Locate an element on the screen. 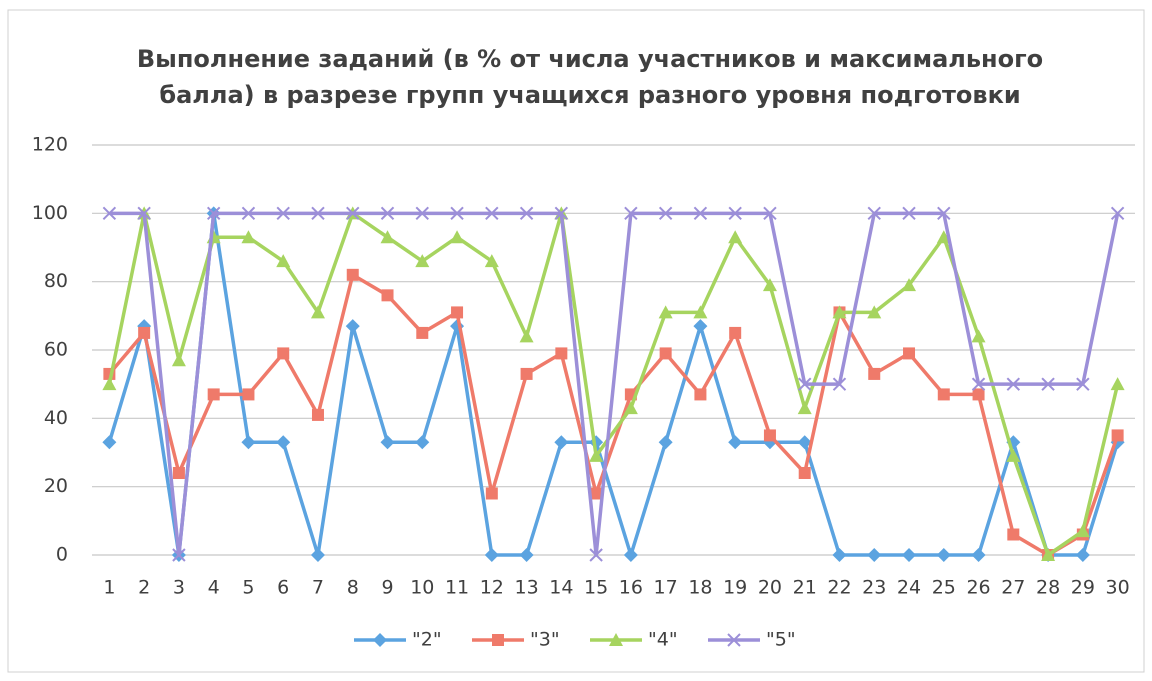  x-tick-label: 13 is located at coordinates (526, 588).